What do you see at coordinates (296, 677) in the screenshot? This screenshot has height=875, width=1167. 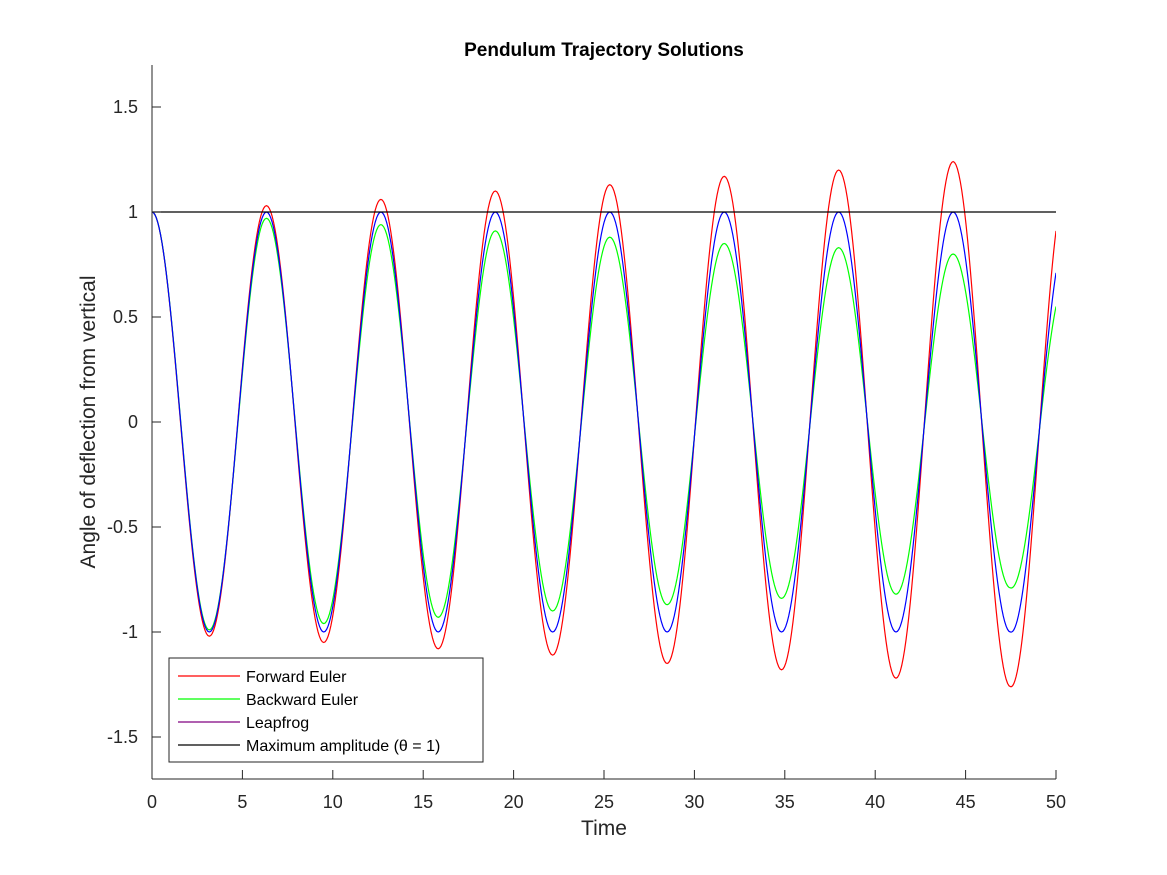 I see `legend-entry: Forward Euler` at bounding box center [296, 677].